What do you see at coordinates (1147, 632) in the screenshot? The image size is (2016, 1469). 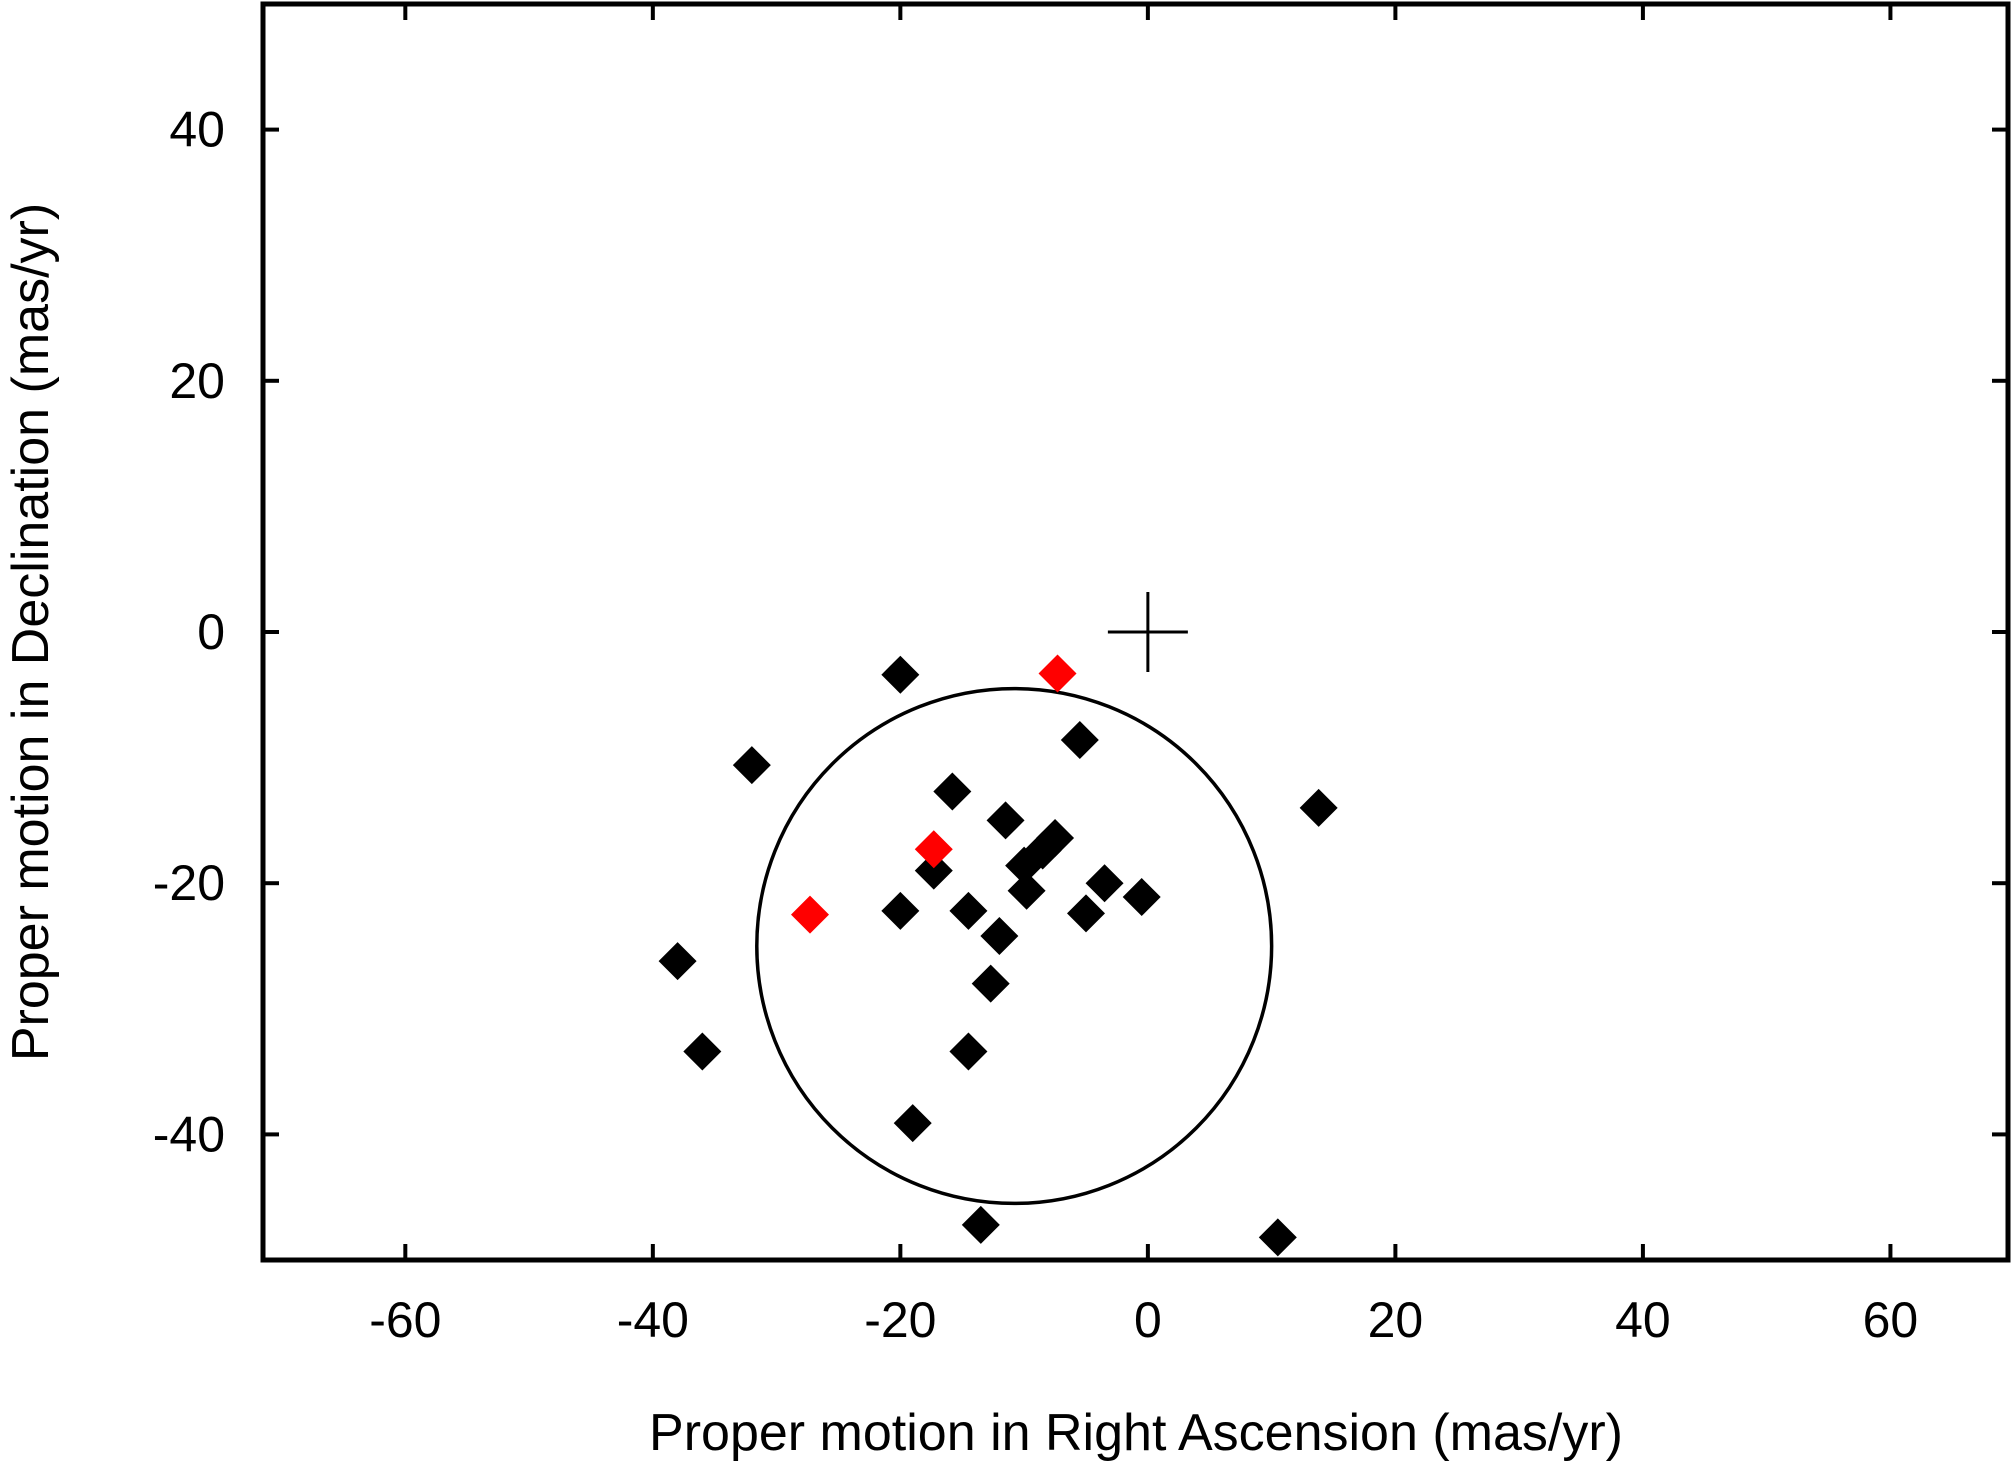 I see `reference-layer` at bounding box center [1147, 632].